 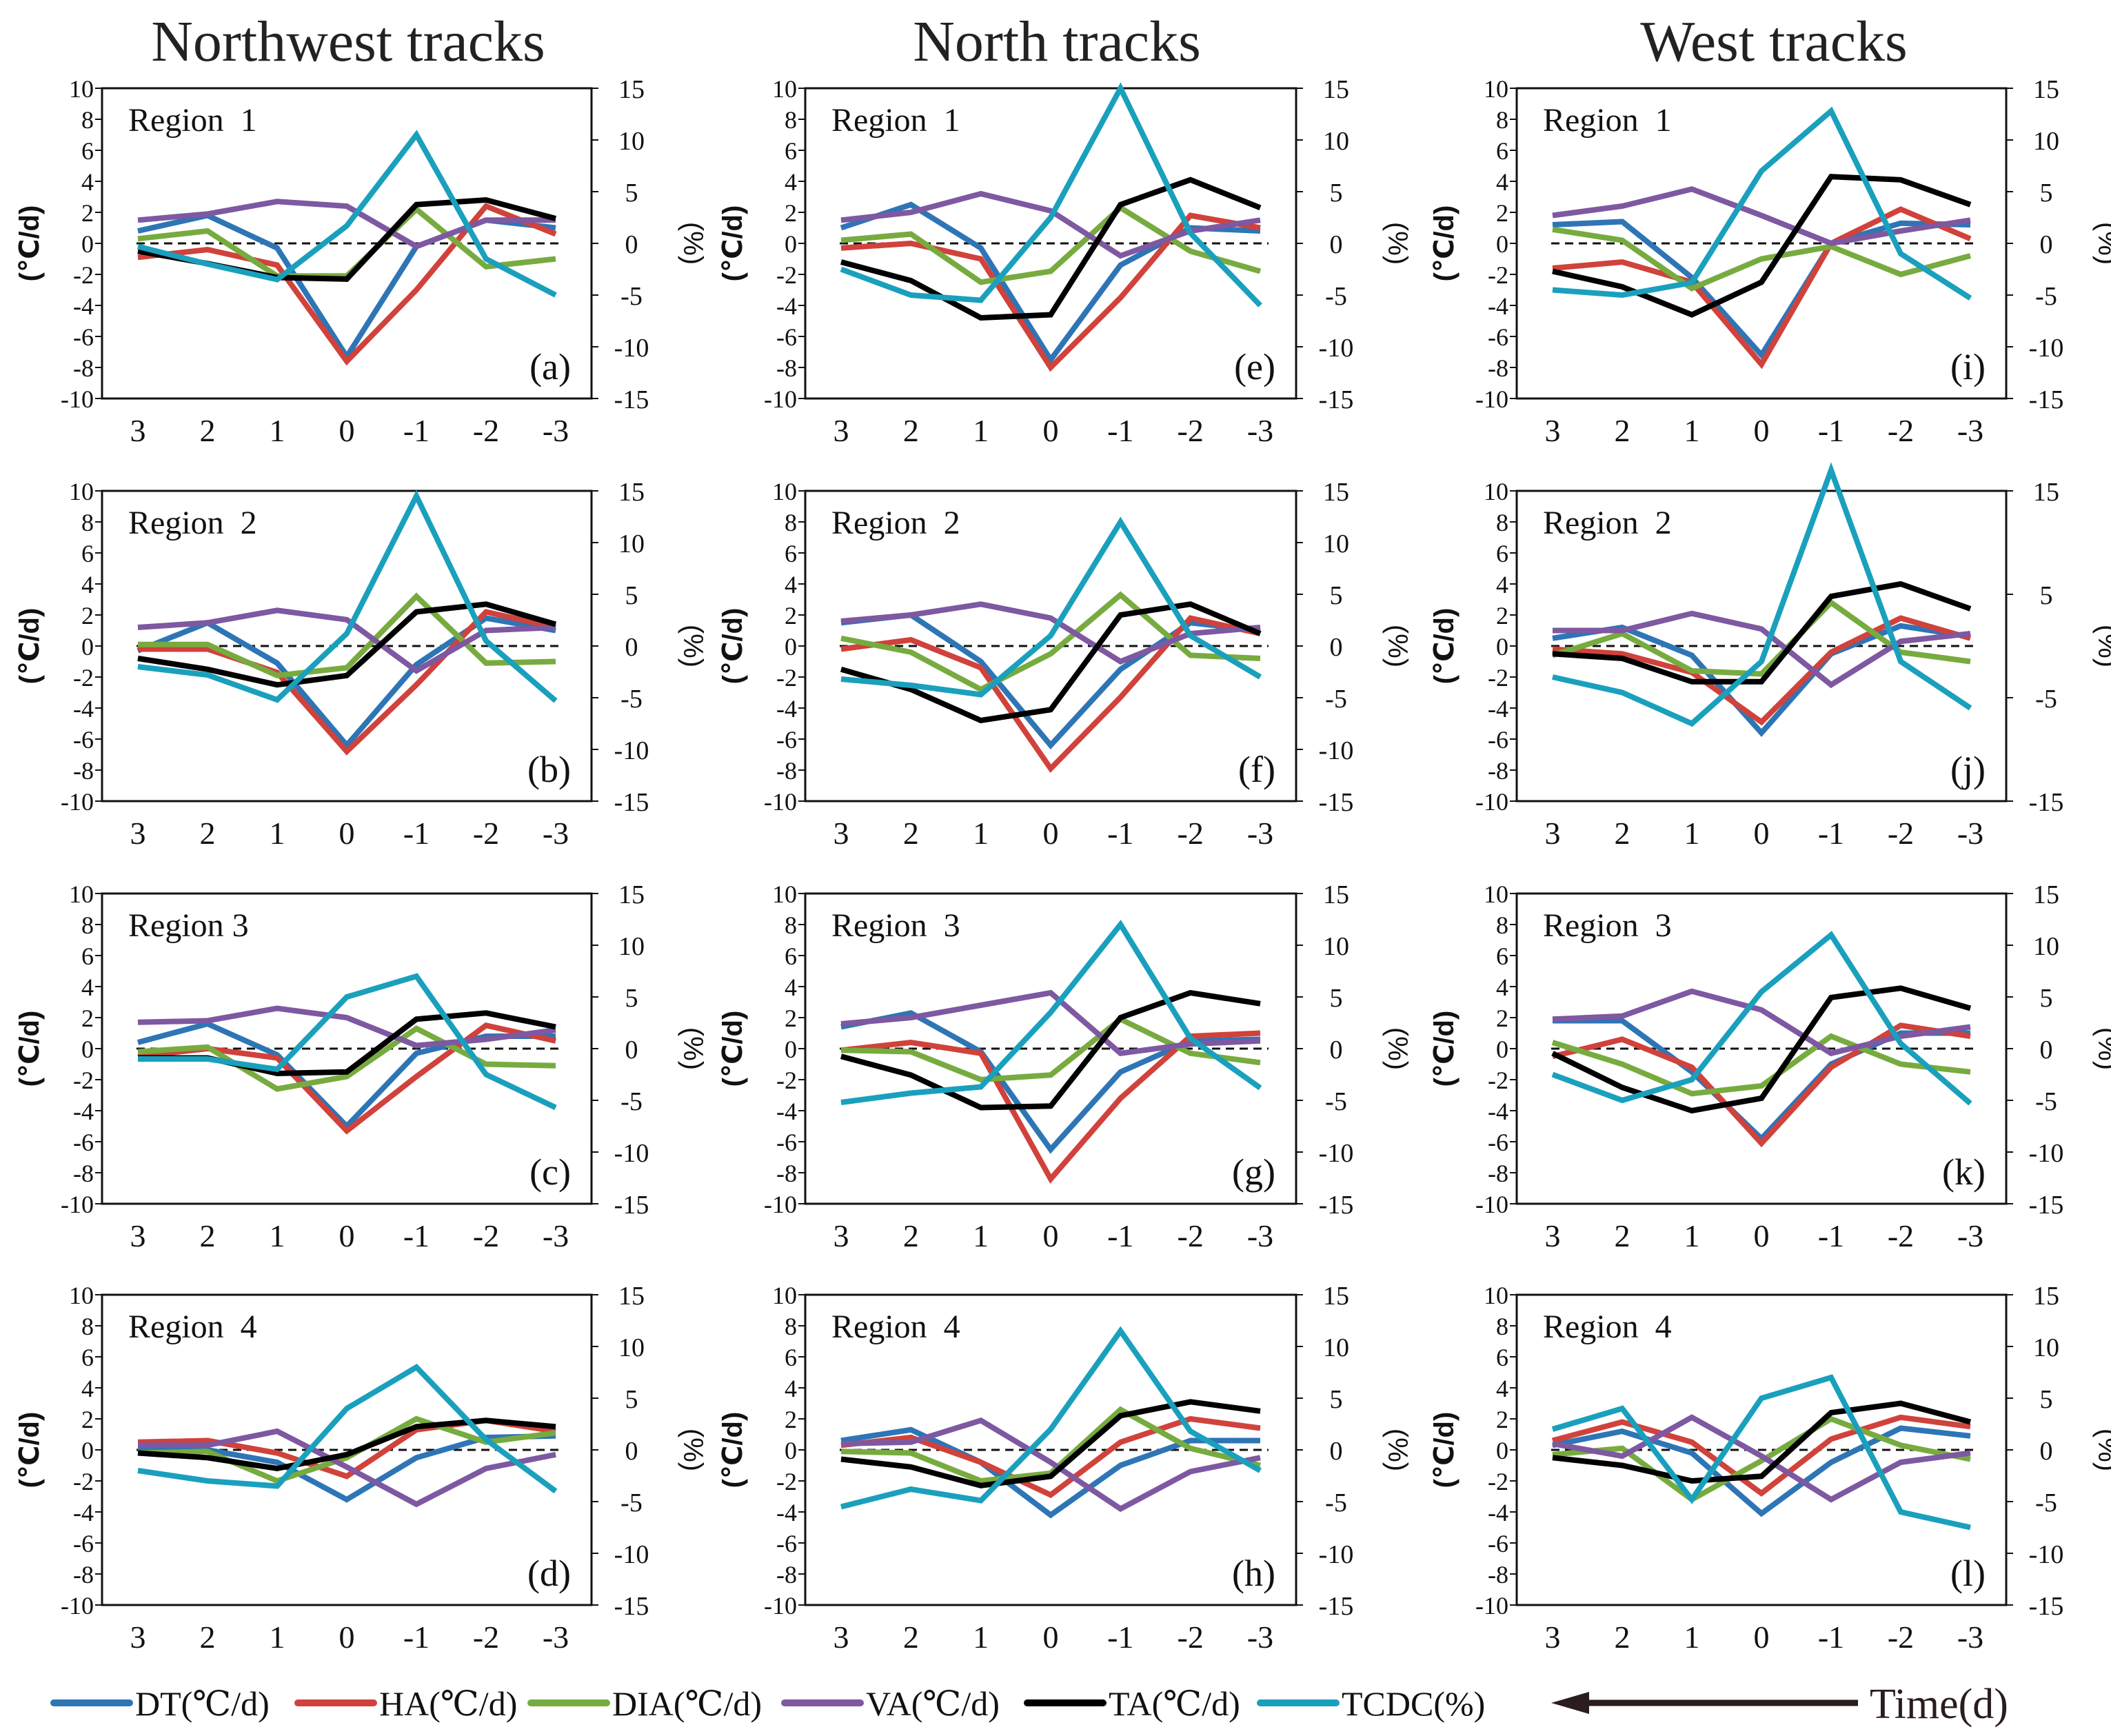 What do you see at coordinates (1964, 1172) in the screenshot?
I see `panel-letter: (k)` at bounding box center [1964, 1172].